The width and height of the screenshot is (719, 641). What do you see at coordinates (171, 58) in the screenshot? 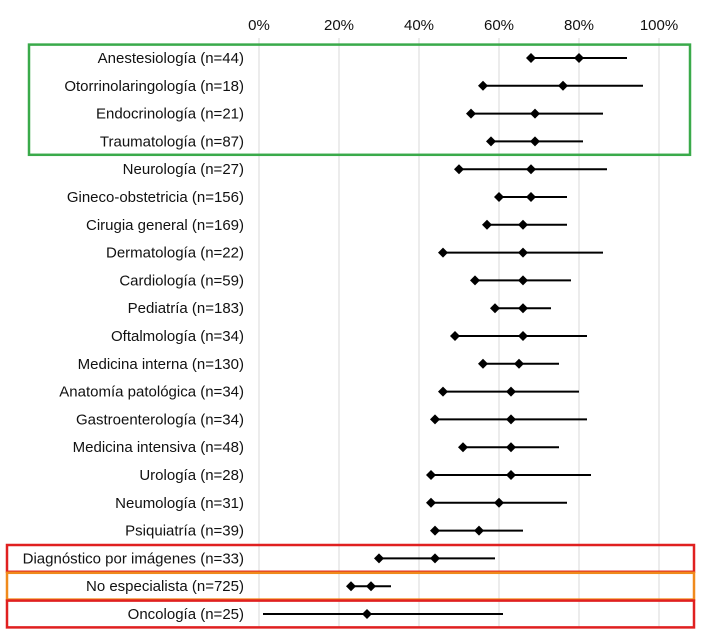
I see `category-label: Anestesiología (n=44)` at bounding box center [171, 58].